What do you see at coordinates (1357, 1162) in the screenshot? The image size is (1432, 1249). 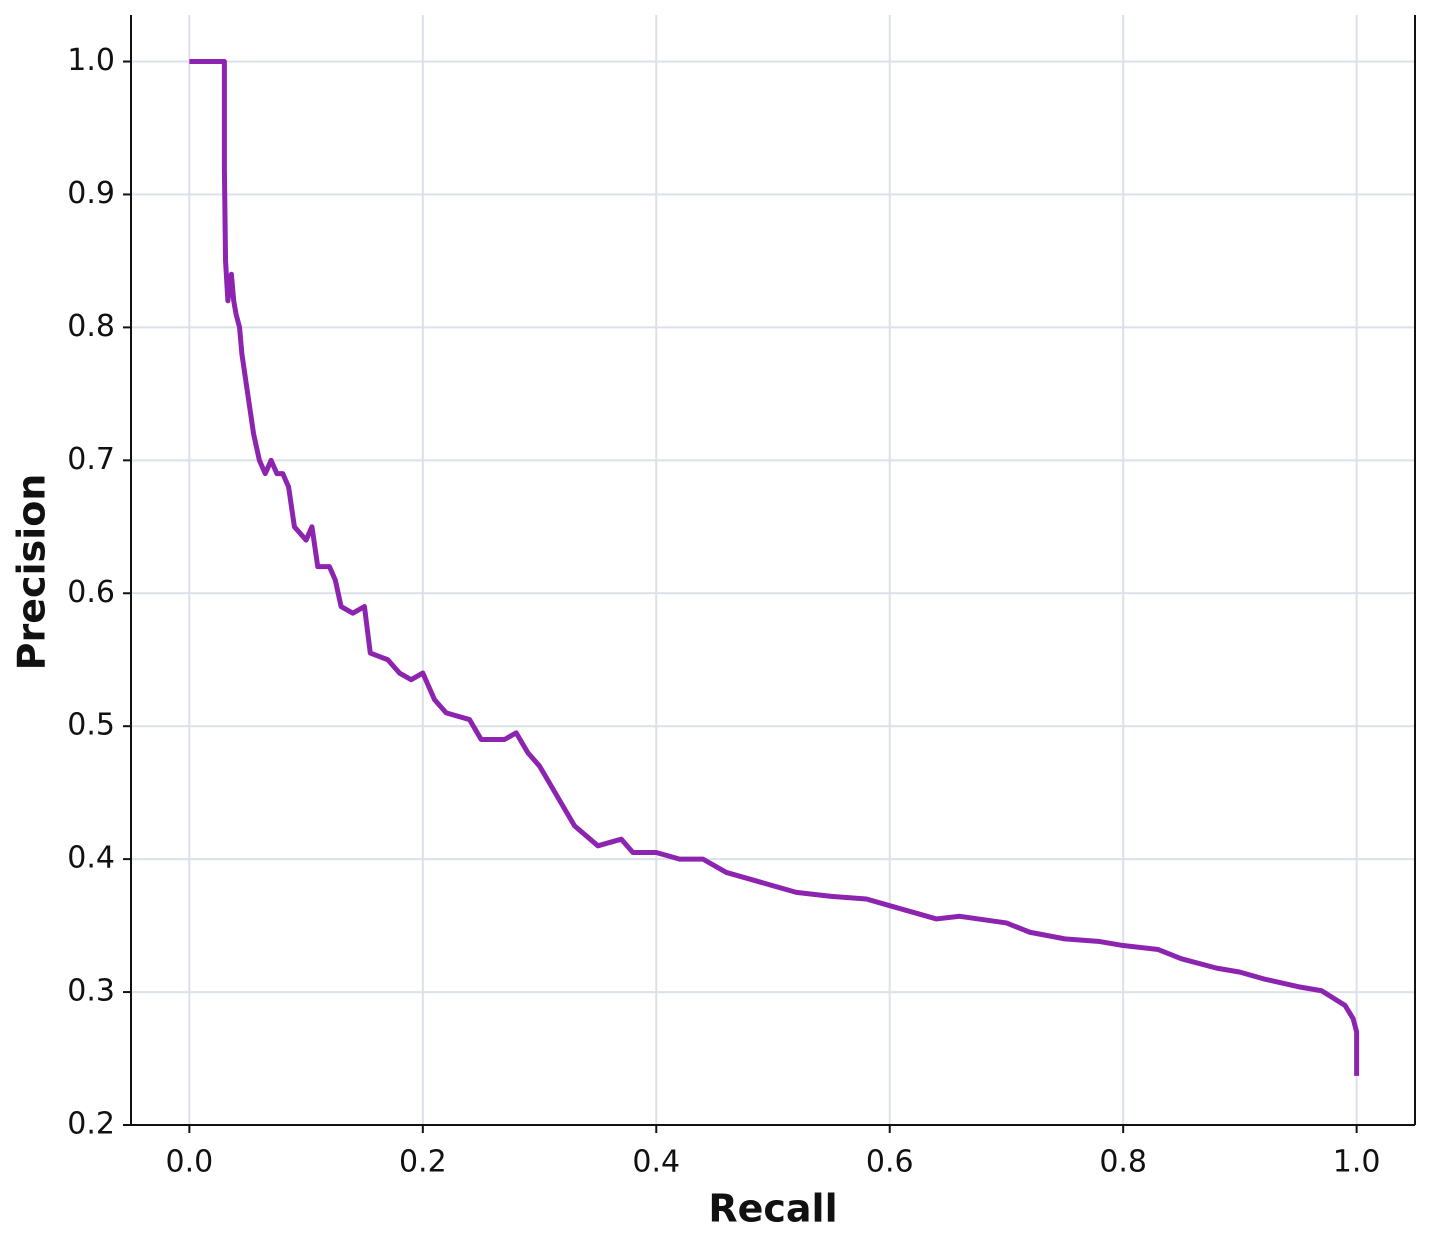 I see `x-tick-label: 1.0` at bounding box center [1357, 1162].